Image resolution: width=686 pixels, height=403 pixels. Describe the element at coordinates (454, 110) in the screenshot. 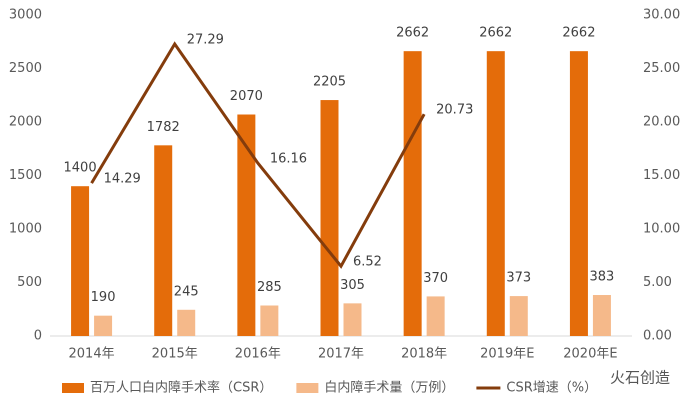

I see `data-label: 20.73` at that location.